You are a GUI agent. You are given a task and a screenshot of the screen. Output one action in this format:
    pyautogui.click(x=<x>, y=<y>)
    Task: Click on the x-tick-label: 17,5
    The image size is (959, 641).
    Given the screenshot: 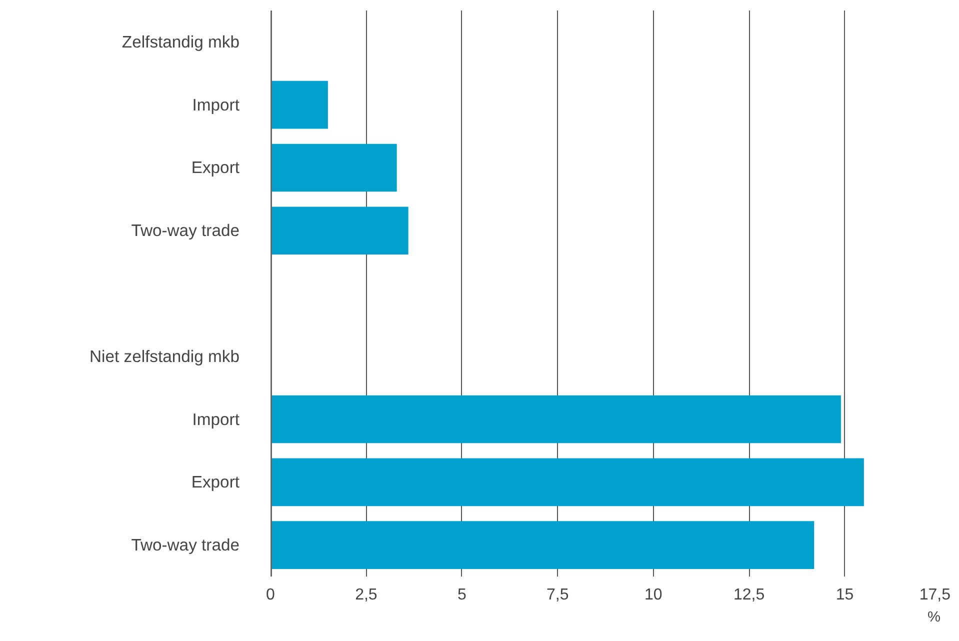 What is the action you would take?
    pyautogui.click(x=935, y=595)
    